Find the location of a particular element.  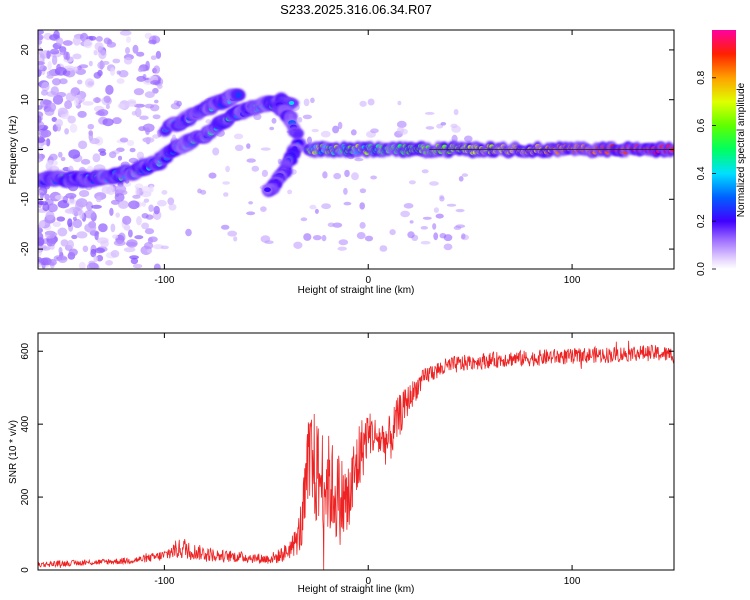

spectrogram-xtick-label: 100 is located at coordinates (572, 280).